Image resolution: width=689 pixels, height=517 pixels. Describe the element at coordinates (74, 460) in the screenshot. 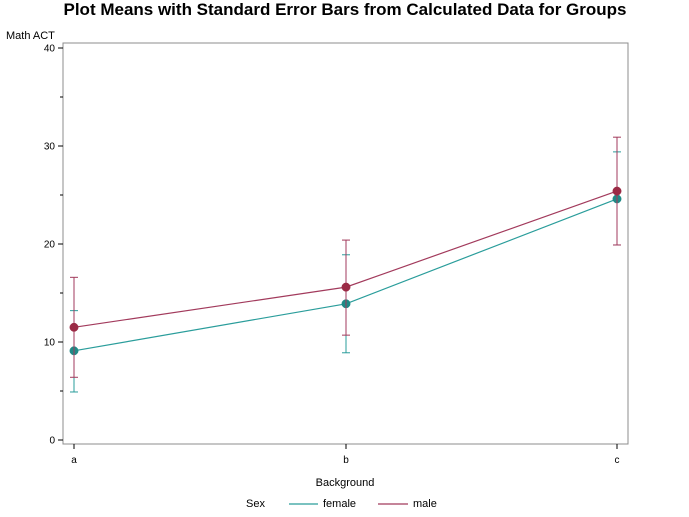

I see `x-tick-label-a: a` at that location.